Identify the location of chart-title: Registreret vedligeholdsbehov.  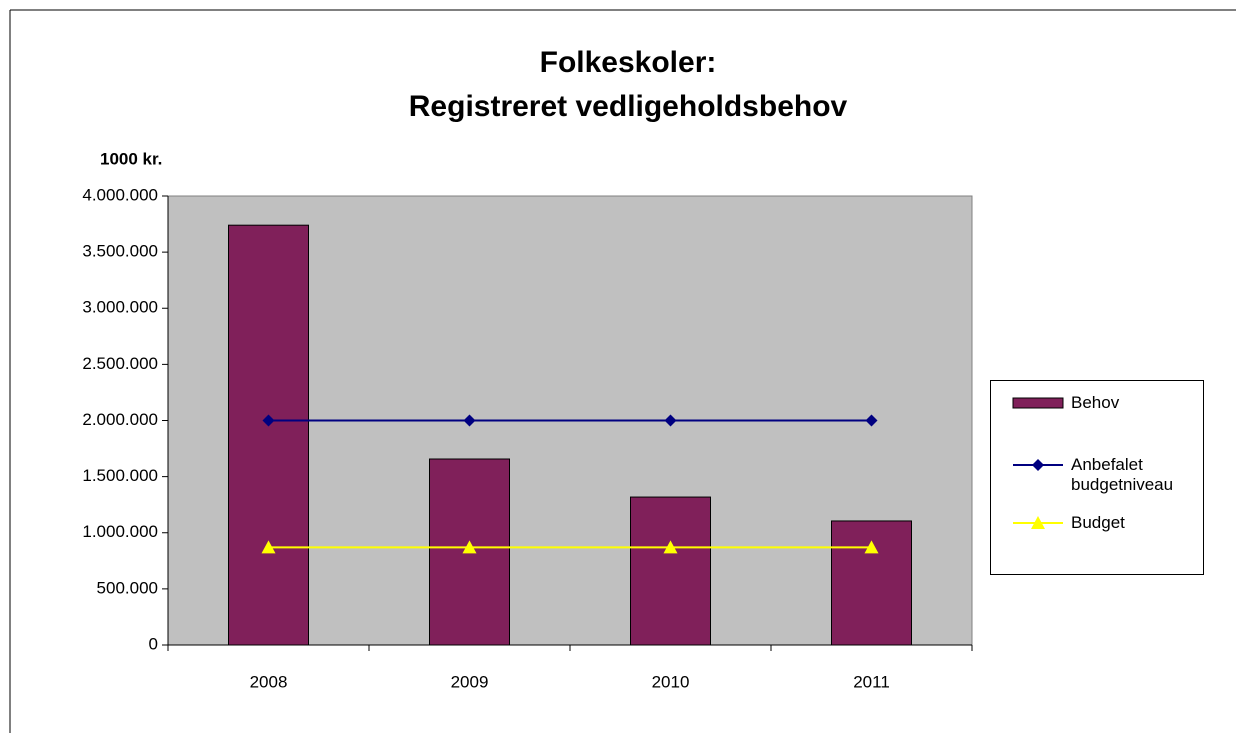
(628, 106).